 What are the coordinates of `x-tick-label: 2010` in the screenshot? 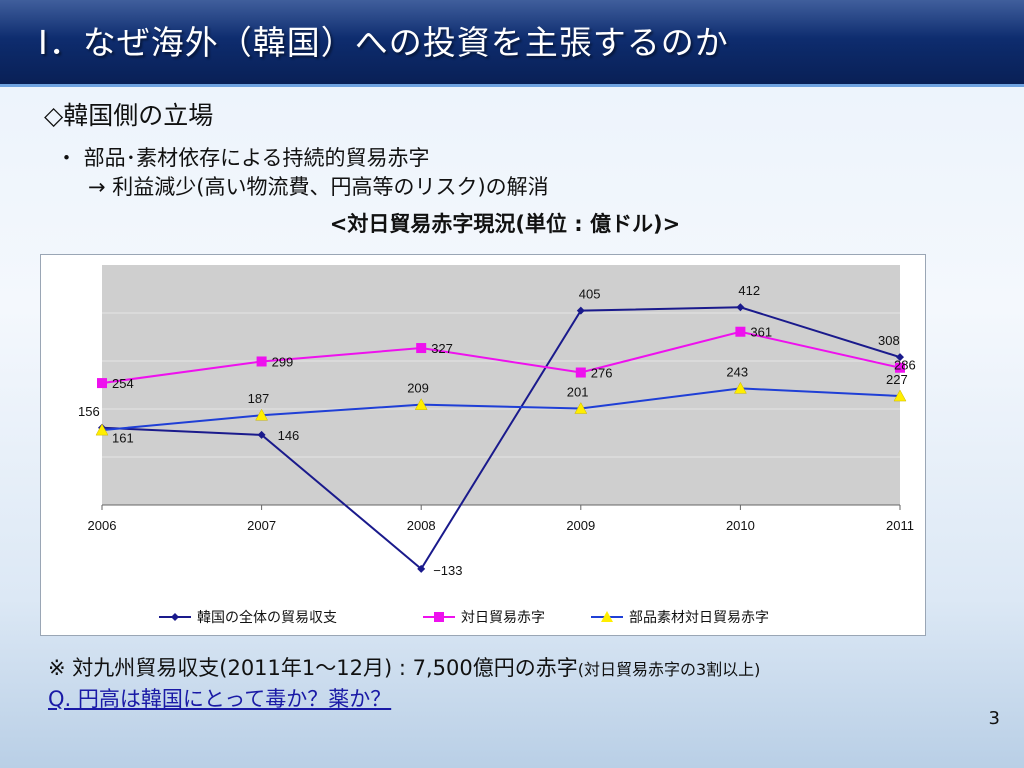 It's located at (740, 525).